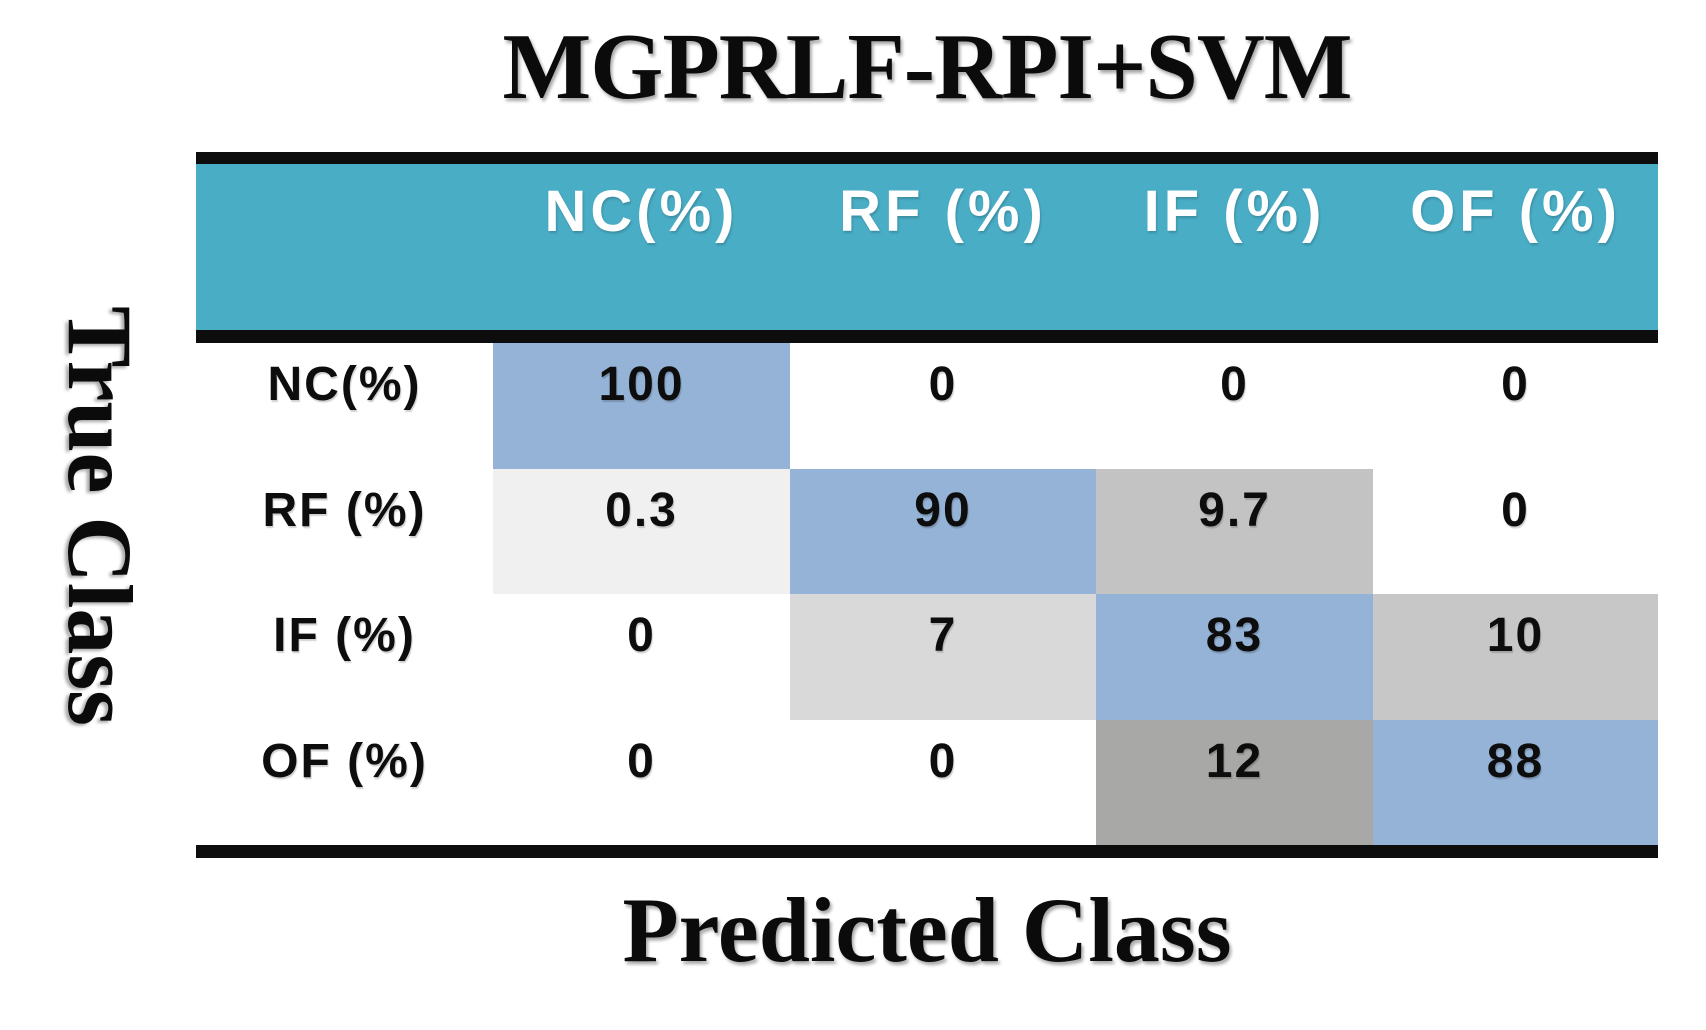 The width and height of the screenshot is (1706, 1030). I want to click on matrix-cell-if-of: 10, so click(1515, 657).